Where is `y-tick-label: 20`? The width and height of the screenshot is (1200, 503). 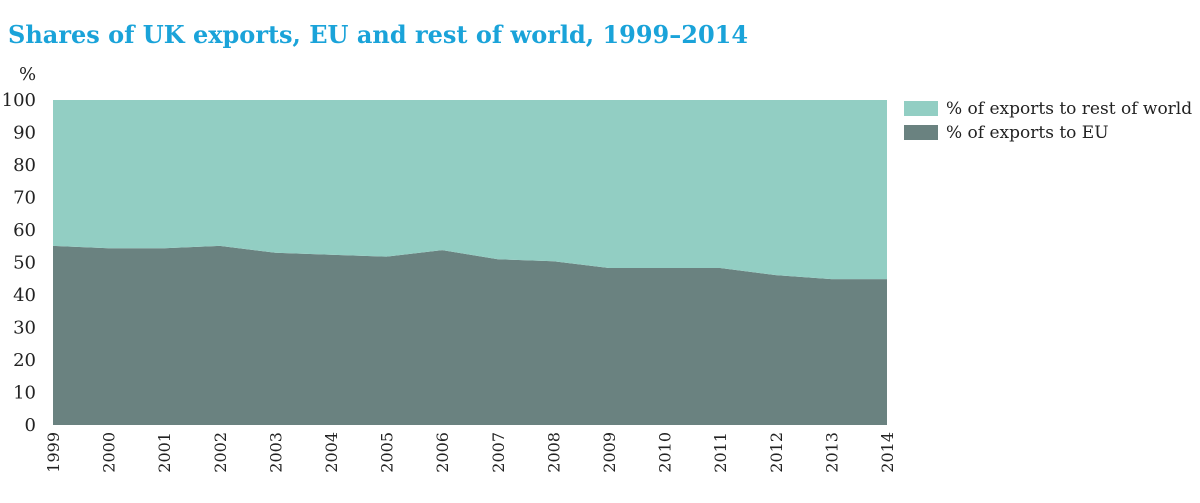 y-tick-label: 20 is located at coordinates (24, 360).